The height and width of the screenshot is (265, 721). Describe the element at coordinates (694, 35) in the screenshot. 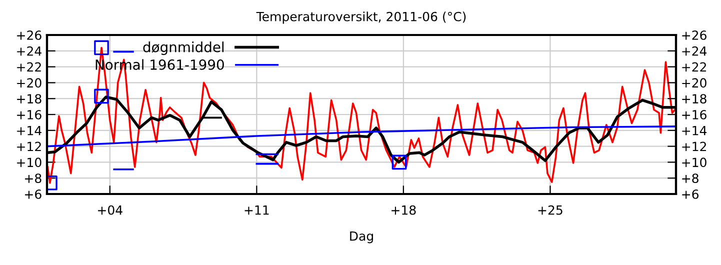

I see `y2-tick-label: +26` at that location.